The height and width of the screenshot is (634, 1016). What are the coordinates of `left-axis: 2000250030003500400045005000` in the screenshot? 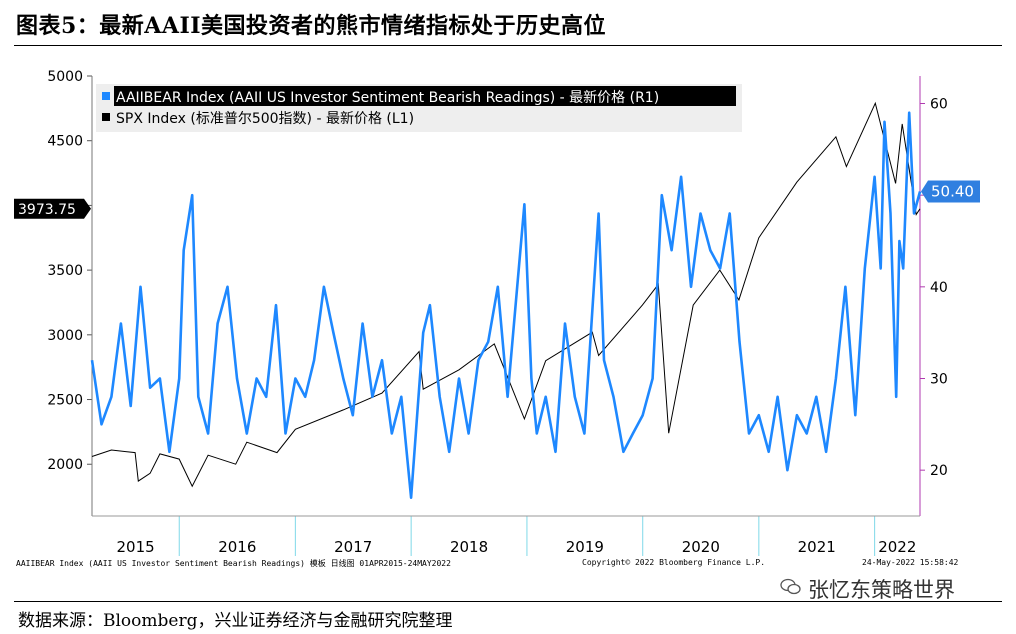 It's located at (69, 271).